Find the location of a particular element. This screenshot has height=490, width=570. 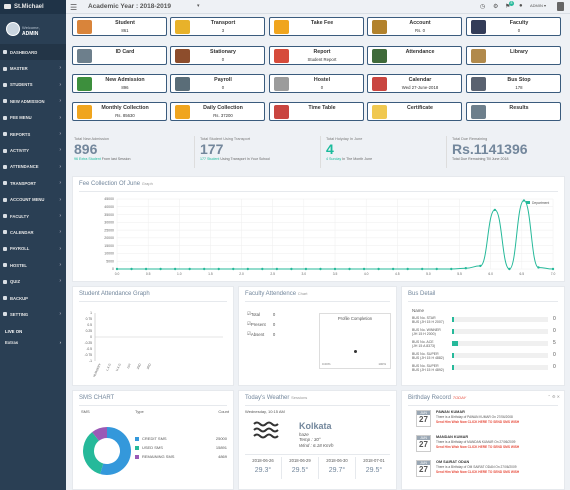

tile: Student 861 is located at coordinates (119, 26).